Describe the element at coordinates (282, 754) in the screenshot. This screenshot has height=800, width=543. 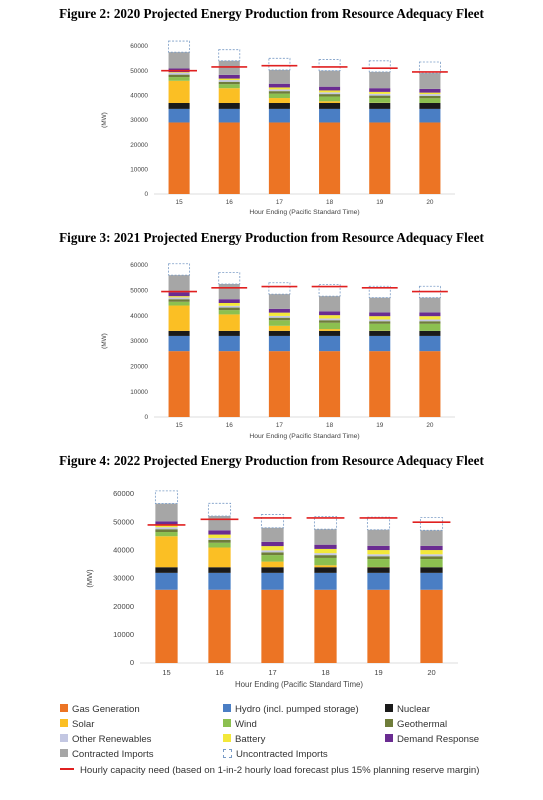
I see `legend-label: Uncontracted Imports` at that location.